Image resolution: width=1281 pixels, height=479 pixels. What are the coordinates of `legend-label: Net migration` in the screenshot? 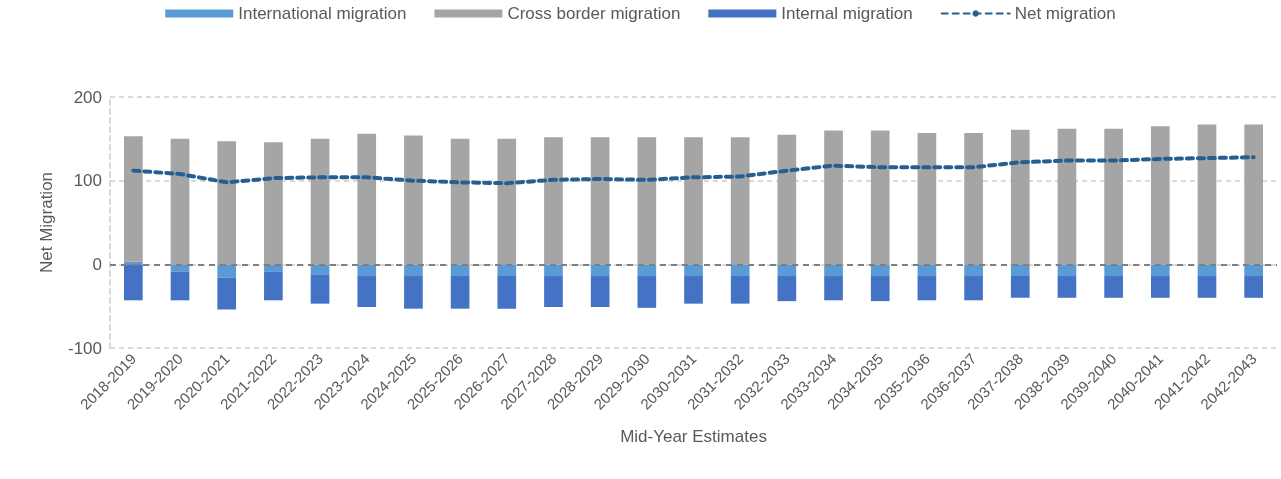 It's located at (1065, 13).